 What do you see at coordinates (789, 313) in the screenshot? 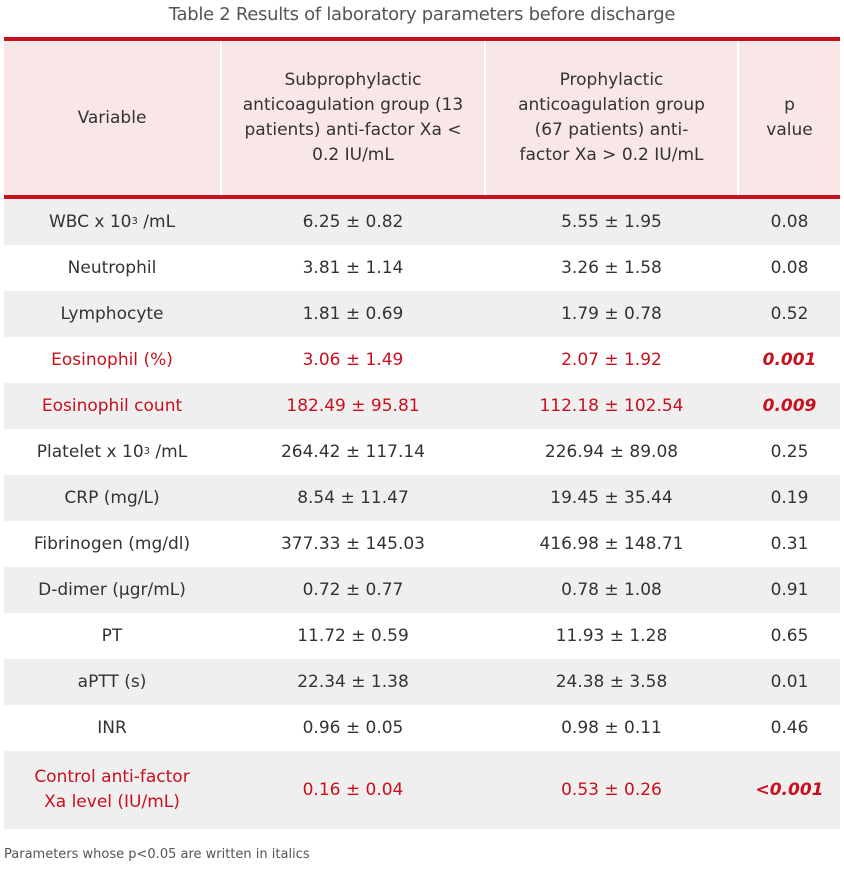
I see `cell-p-value: 0.52` at bounding box center [789, 313].